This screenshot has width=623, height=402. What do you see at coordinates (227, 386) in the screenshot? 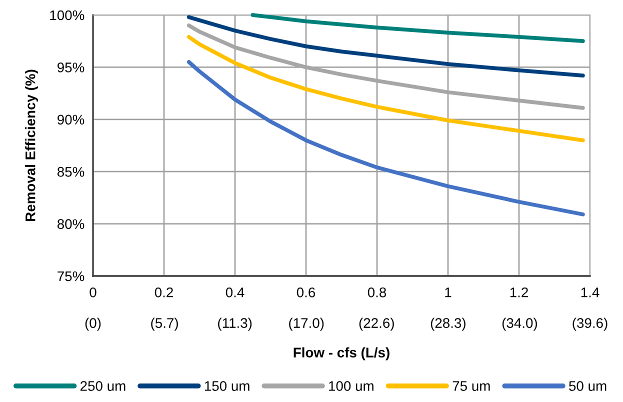
I see `legend-label: 150 um` at bounding box center [227, 386].